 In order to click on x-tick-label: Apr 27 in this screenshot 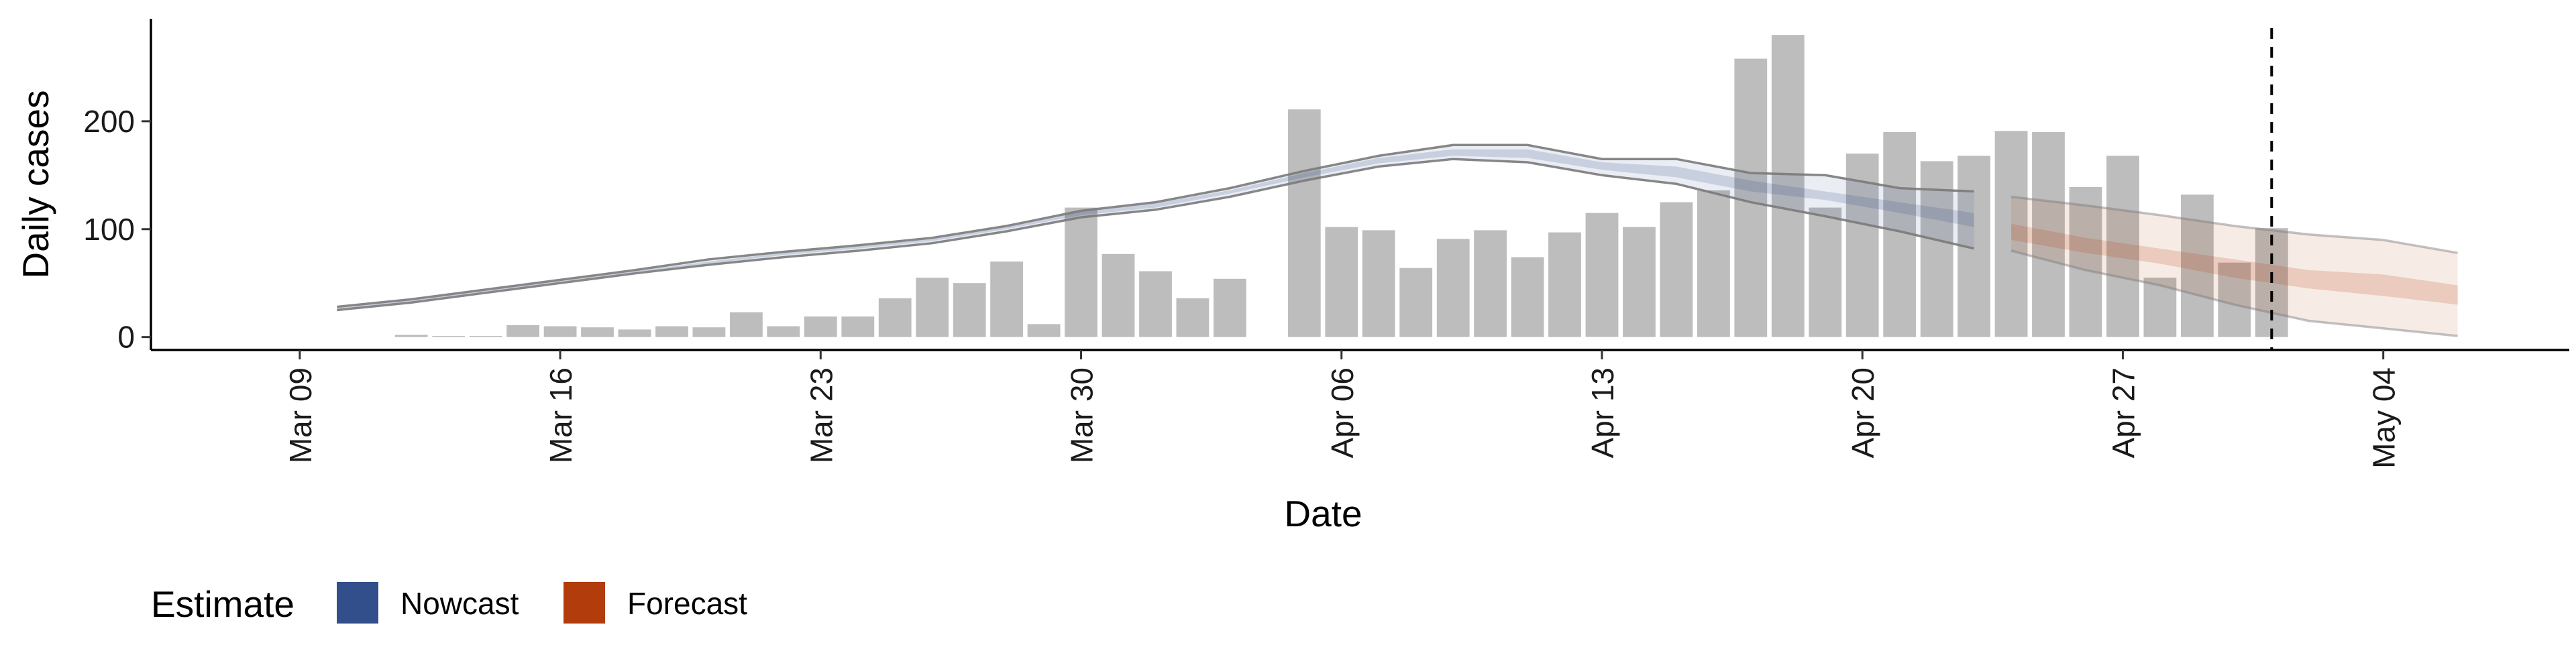, I will do `click(2123, 413)`.